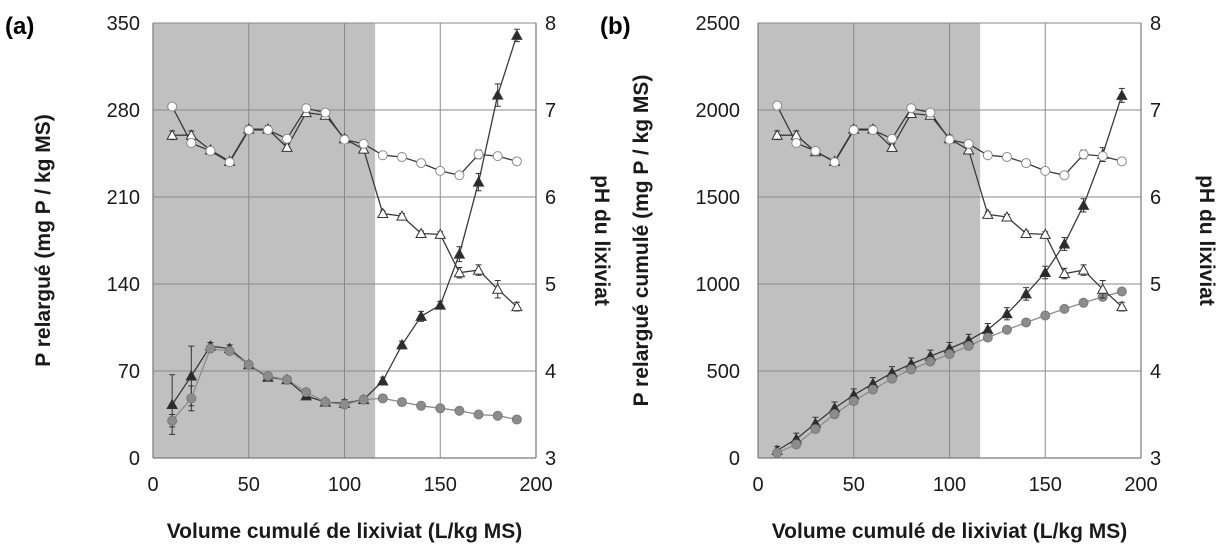  I want to click on y2-tick-label: 6, so click(1155, 198).